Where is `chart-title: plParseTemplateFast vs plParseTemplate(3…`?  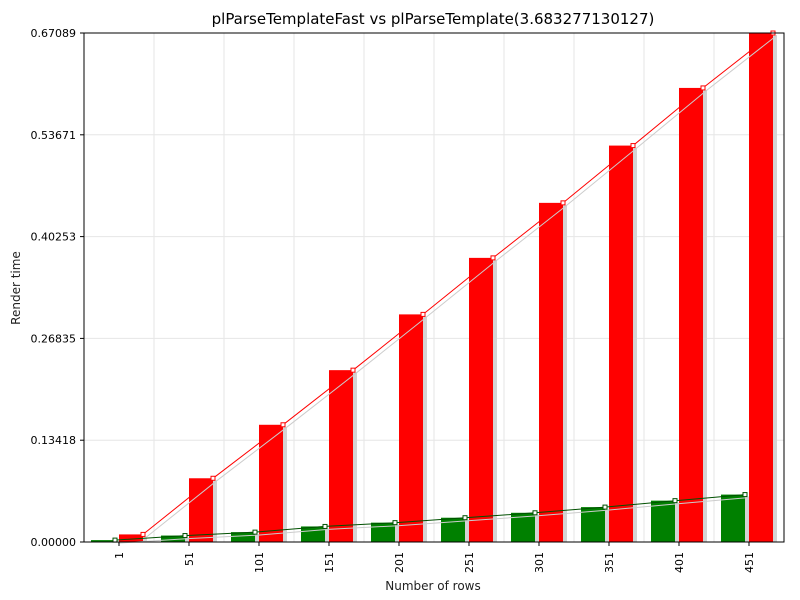
chart-title: plParseTemplateFast vs plParseTemplate(3… is located at coordinates (433, 19).